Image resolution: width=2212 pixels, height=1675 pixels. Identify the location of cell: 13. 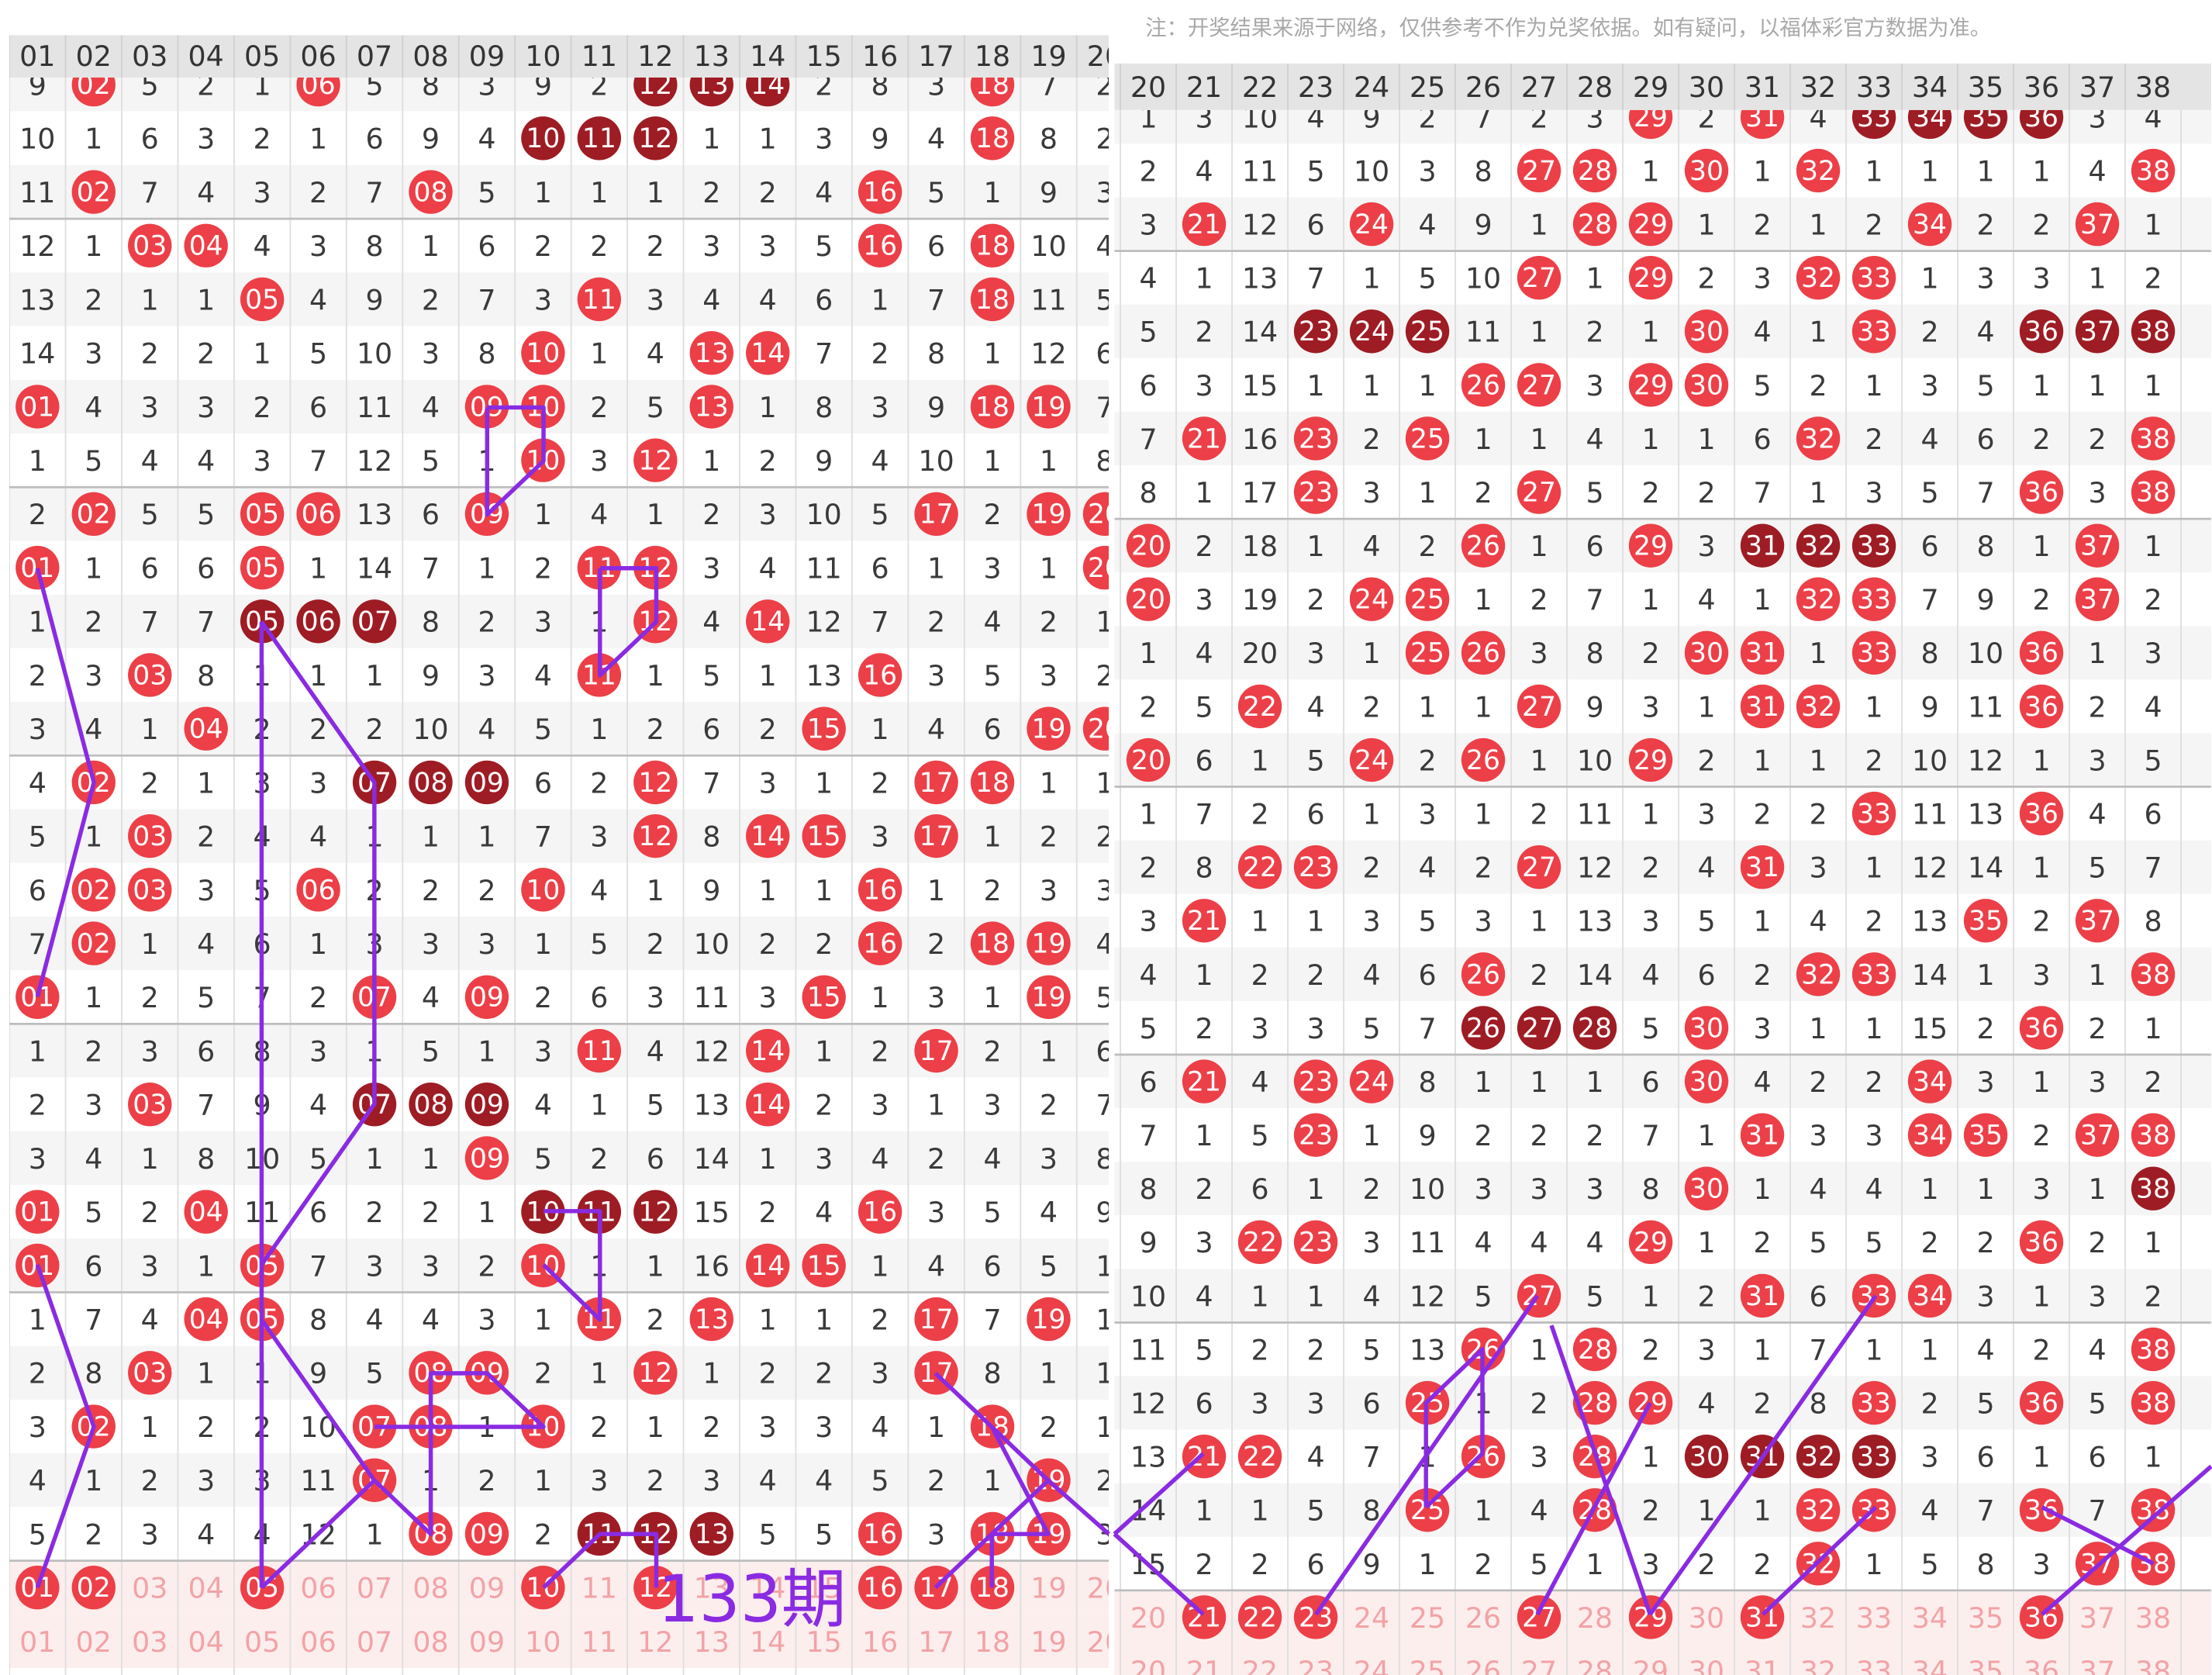
(374, 514).